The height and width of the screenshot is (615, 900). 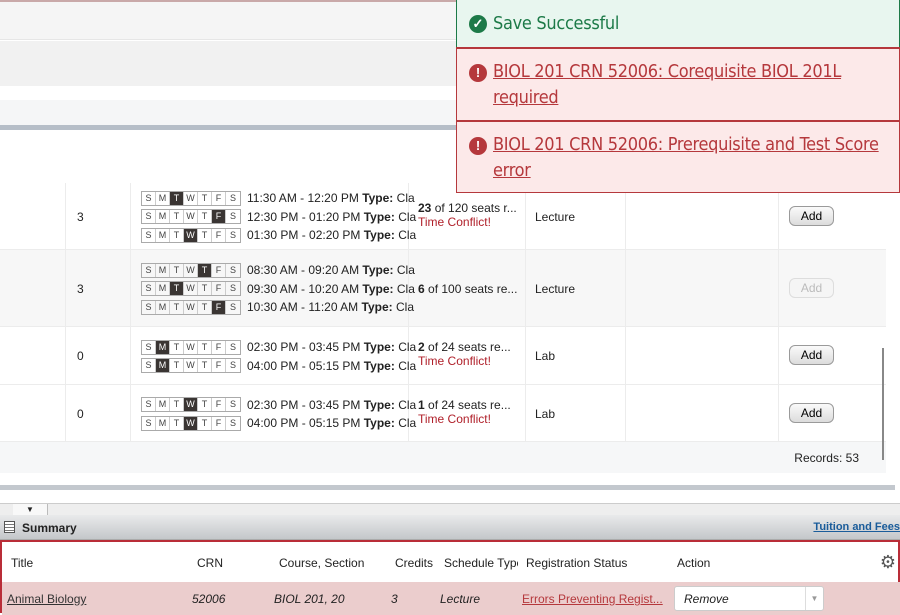 I want to click on notification-message: Save Successful, so click(x=556, y=23).